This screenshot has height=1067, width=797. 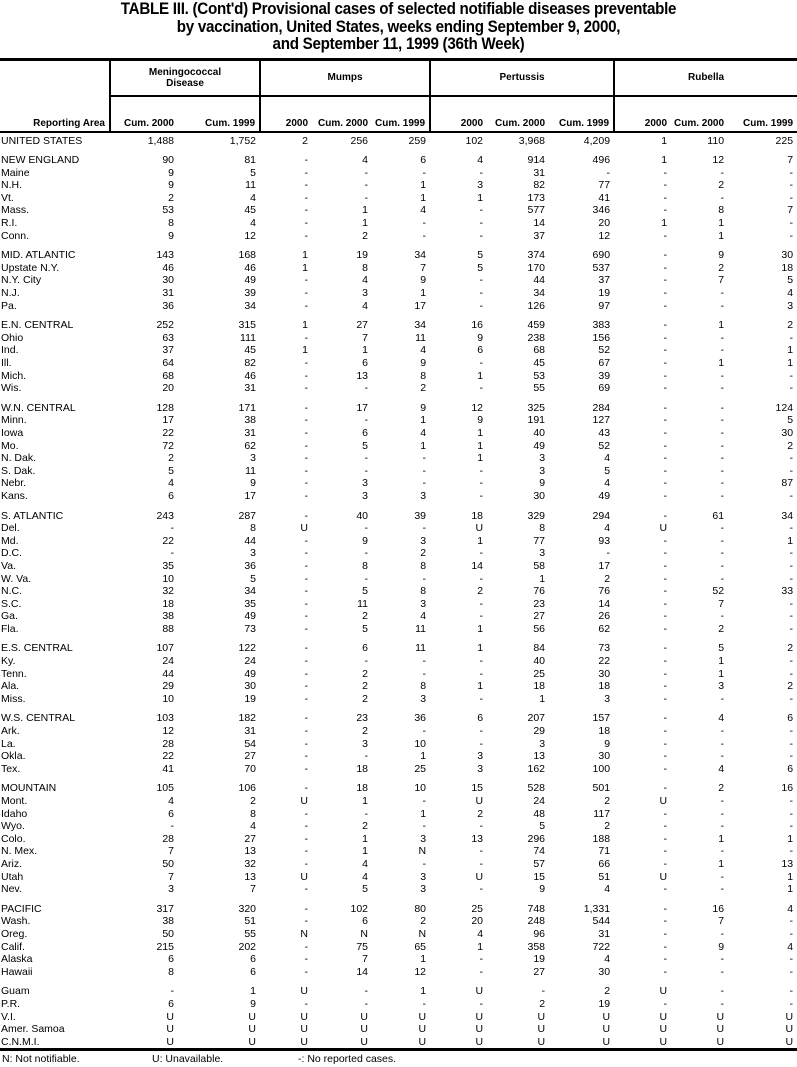 I want to click on value-cell: 44, so click(x=539, y=280).